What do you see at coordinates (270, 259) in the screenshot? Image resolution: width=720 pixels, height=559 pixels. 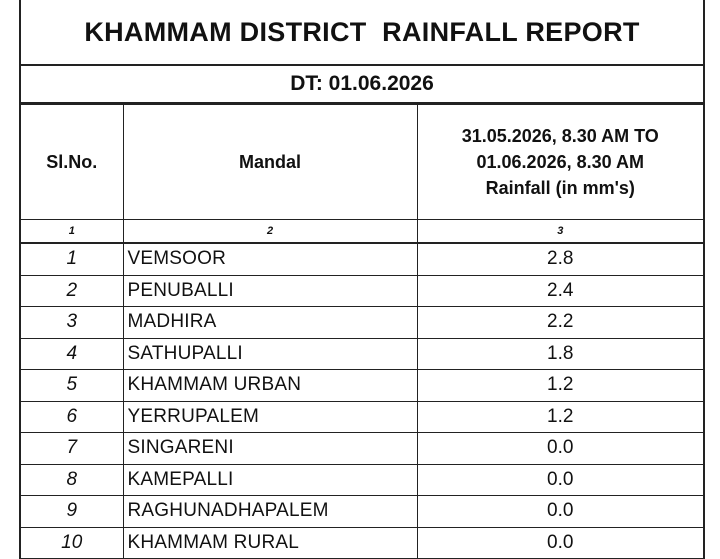 I see `row-mandal-name: VEMSOOR` at bounding box center [270, 259].